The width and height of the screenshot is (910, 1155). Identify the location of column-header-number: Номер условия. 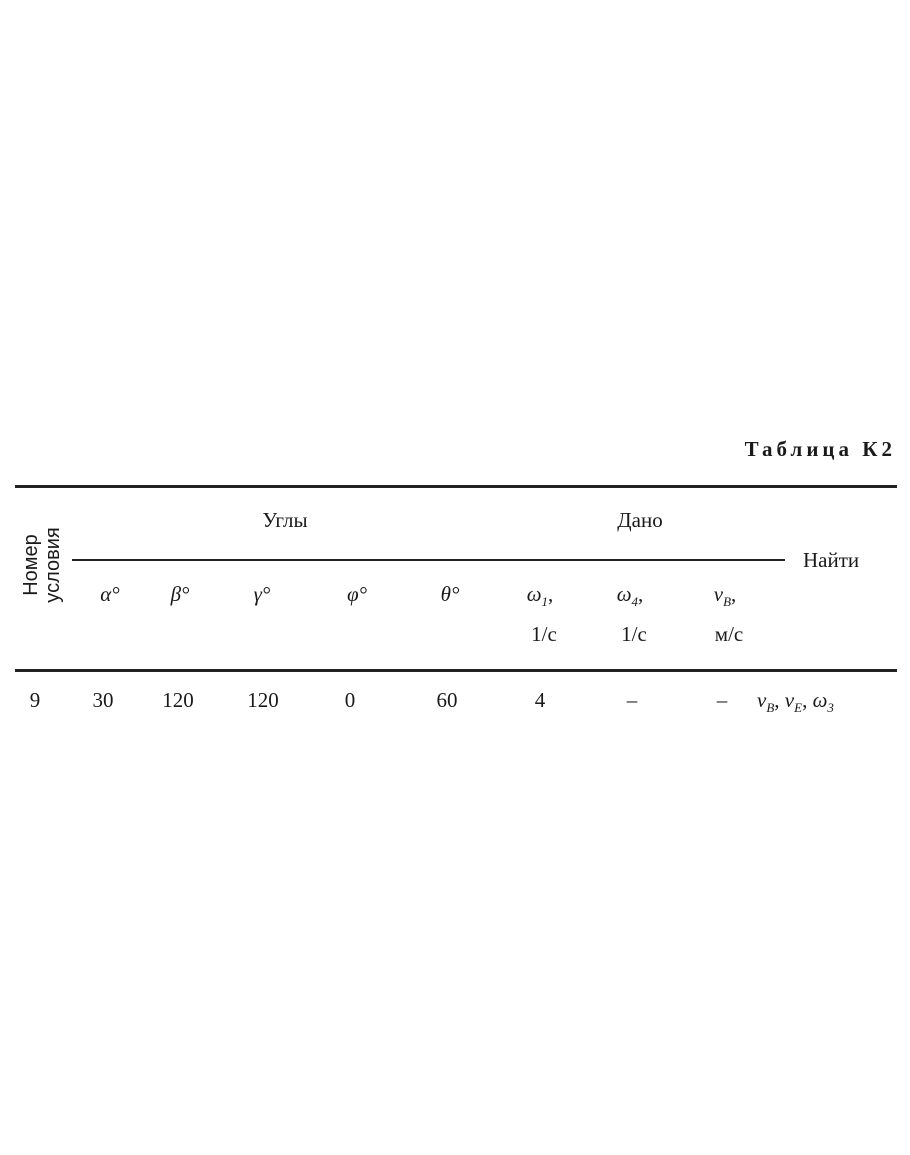
(42, 564).